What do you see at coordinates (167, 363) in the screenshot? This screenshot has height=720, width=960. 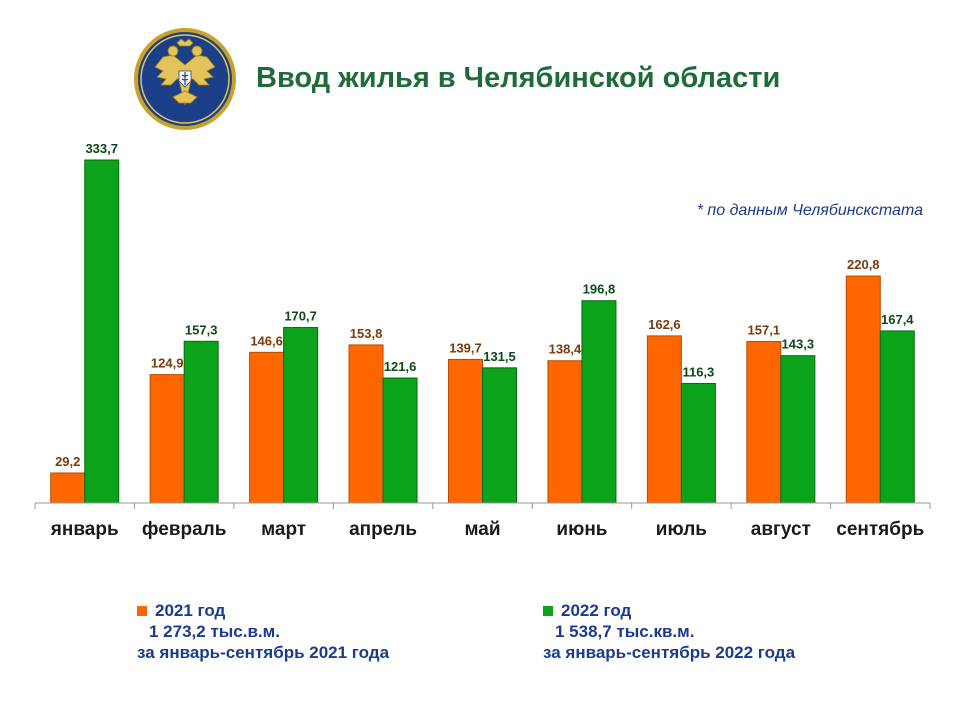 I see `value-label-2021-2: 124,9` at bounding box center [167, 363].